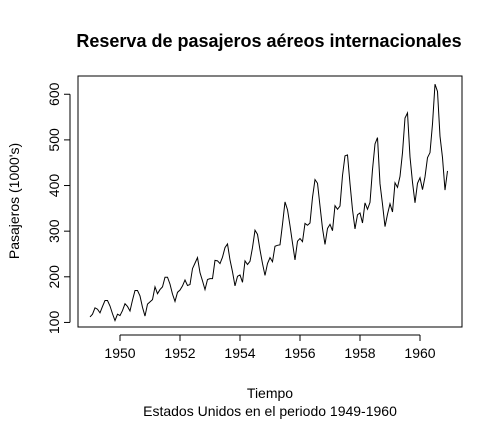 This screenshot has height=422, width=503. What do you see at coordinates (58, 208) in the screenshot?
I see `y-axis: 100 200 300 400 500 600` at bounding box center [58, 208].